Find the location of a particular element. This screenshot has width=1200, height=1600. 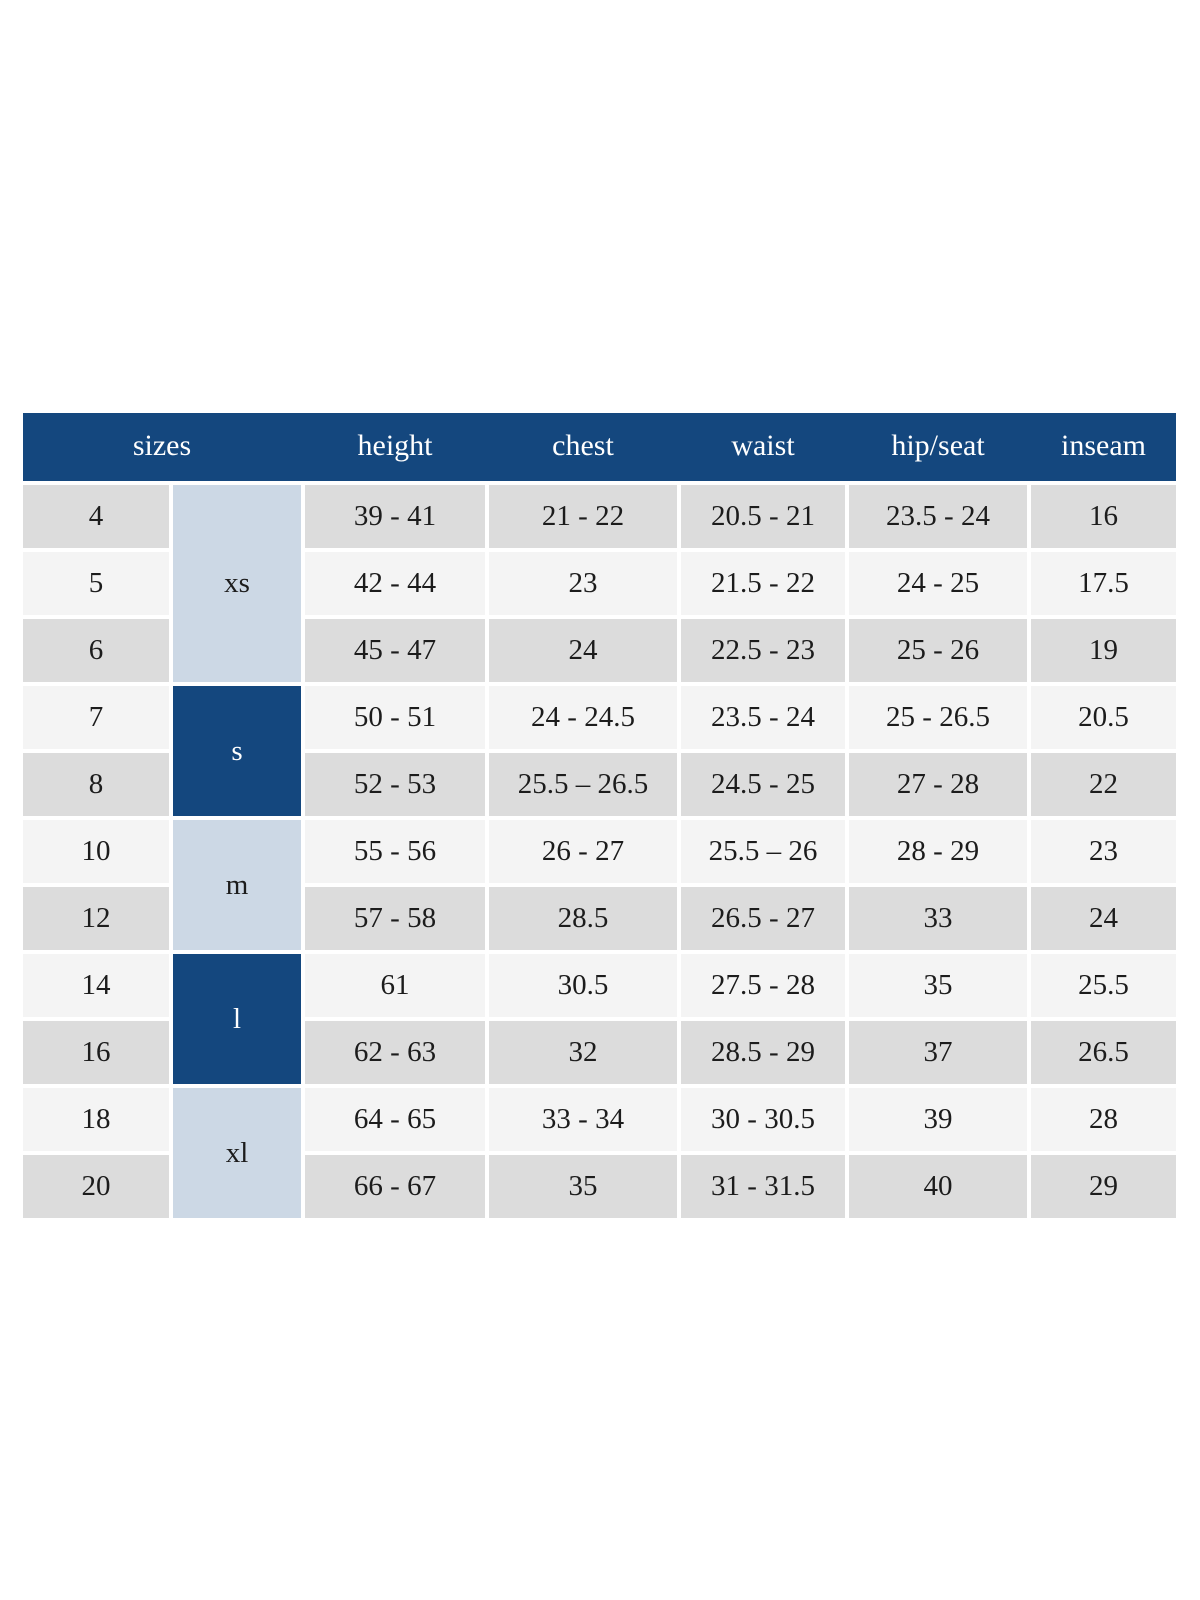

waist-cell: 22.5 - 23 is located at coordinates (763, 650).